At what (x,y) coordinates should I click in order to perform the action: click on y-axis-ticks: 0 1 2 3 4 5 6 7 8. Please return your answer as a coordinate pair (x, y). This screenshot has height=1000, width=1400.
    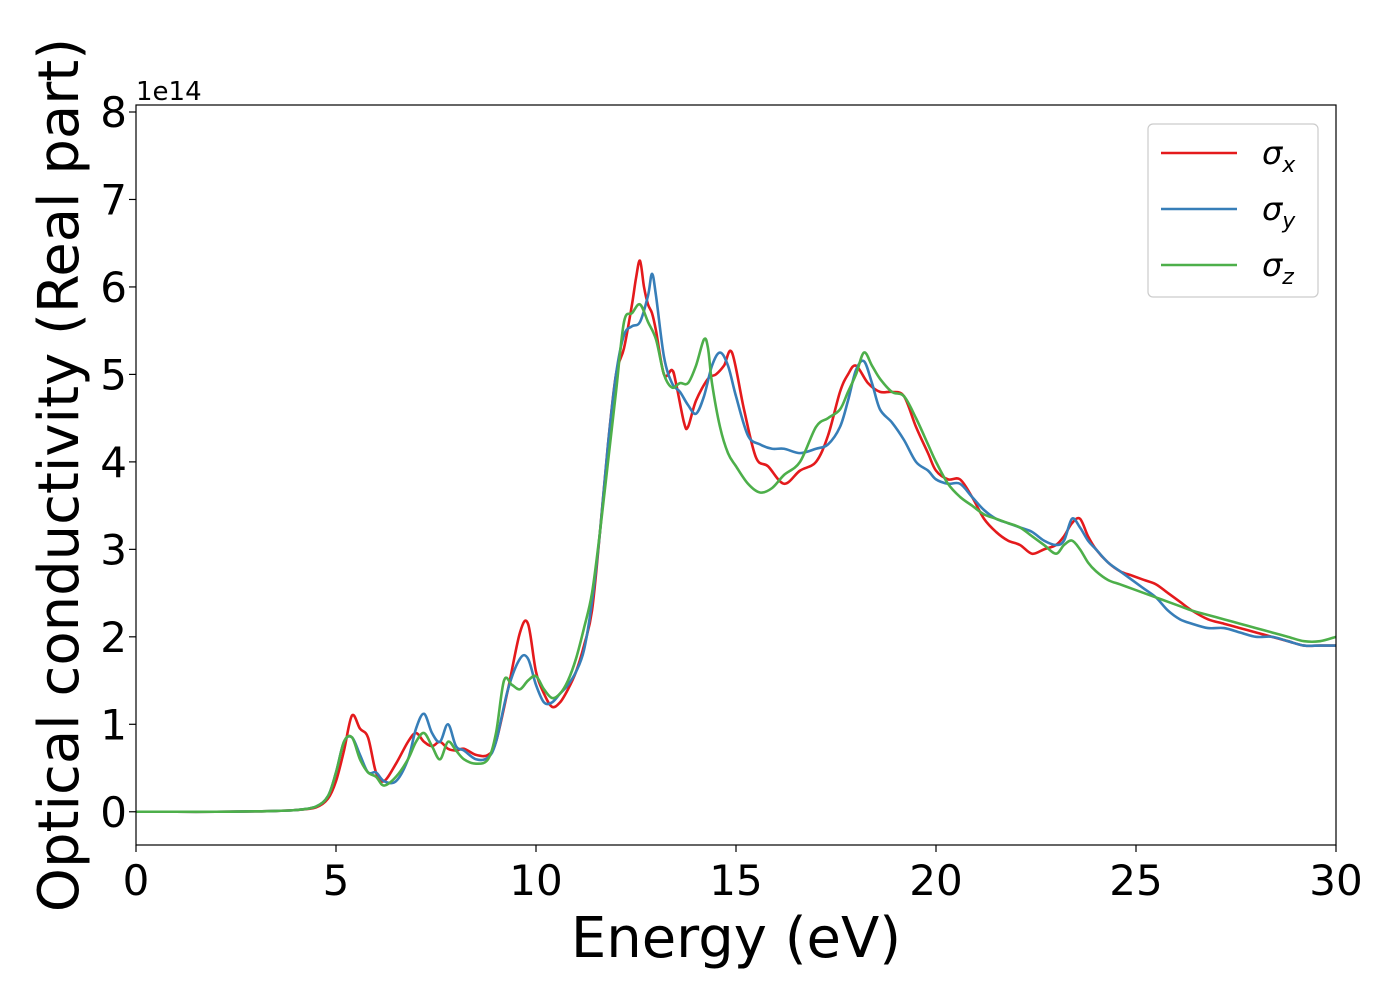
    Looking at the image, I should click on (118, 462).